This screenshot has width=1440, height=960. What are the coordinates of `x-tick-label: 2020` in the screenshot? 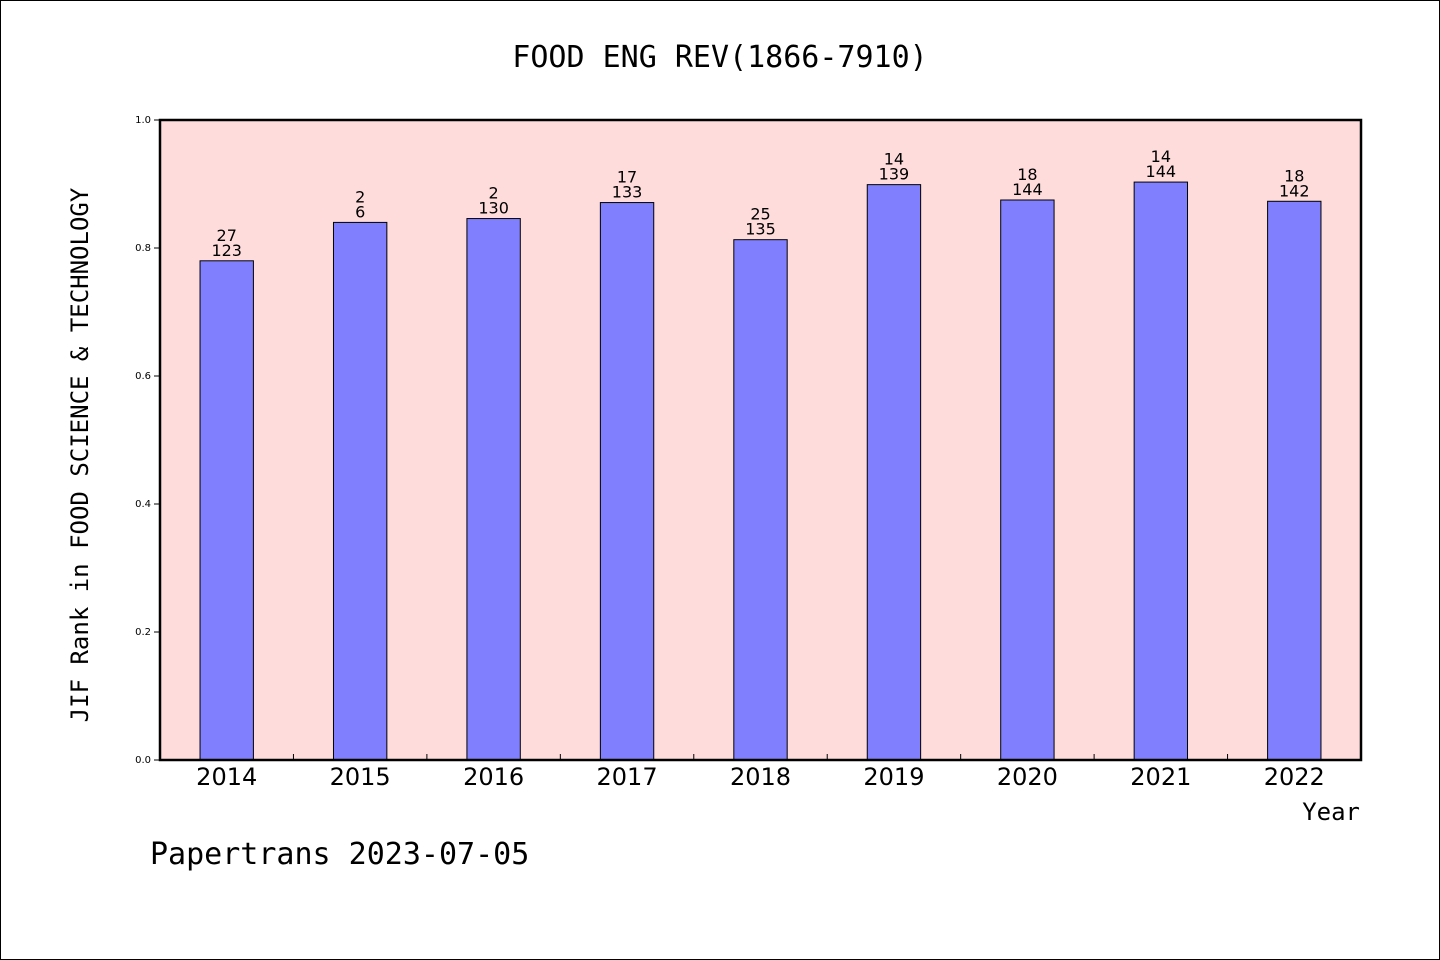 It's located at (1027, 777).